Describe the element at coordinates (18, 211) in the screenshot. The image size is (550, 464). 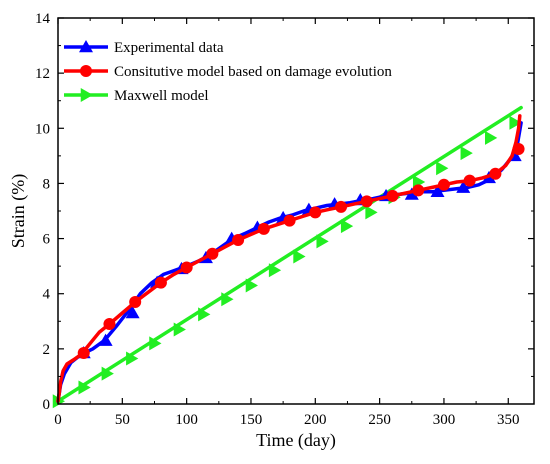
I see `y-axis-title: Strain (%)` at that location.